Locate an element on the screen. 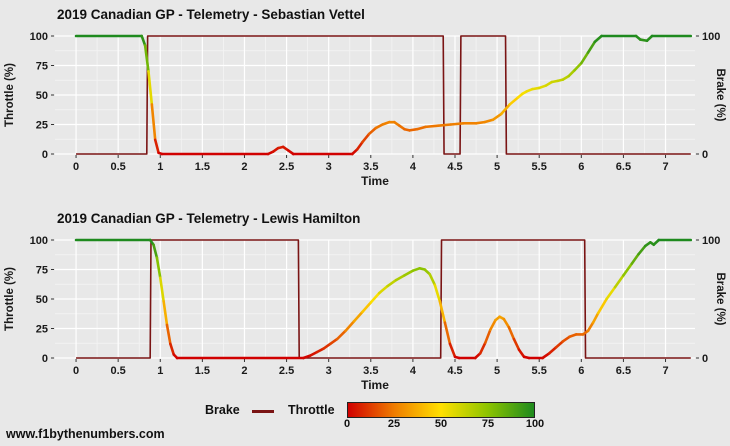 This screenshot has width=730, height=446. throttle-gradient-bar is located at coordinates (441, 410).